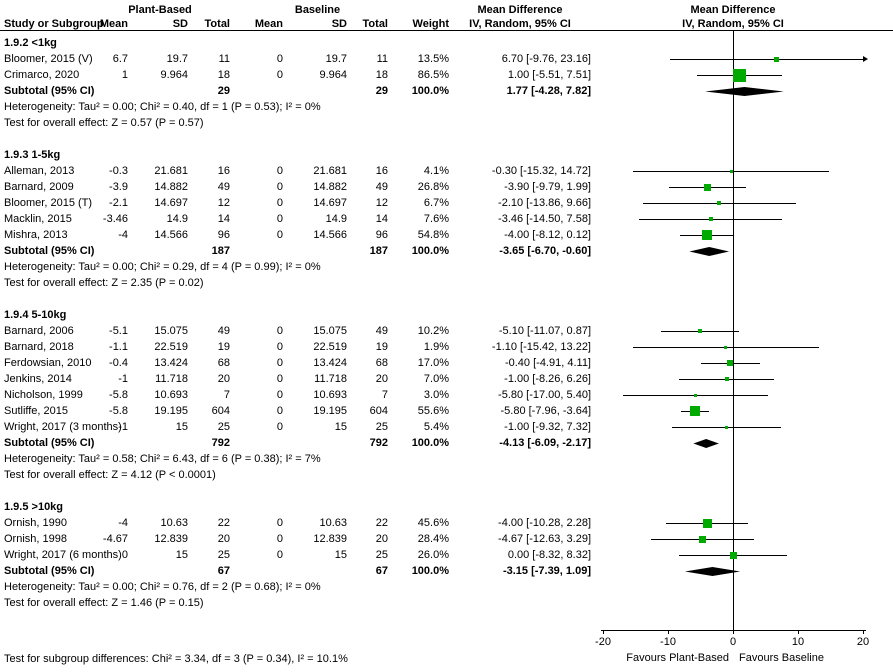 The height and width of the screenshot is (672, 893). Describe the element at coordinates (603, 642) in the screenshot. I see `axis-tick-label: -20` at that location.